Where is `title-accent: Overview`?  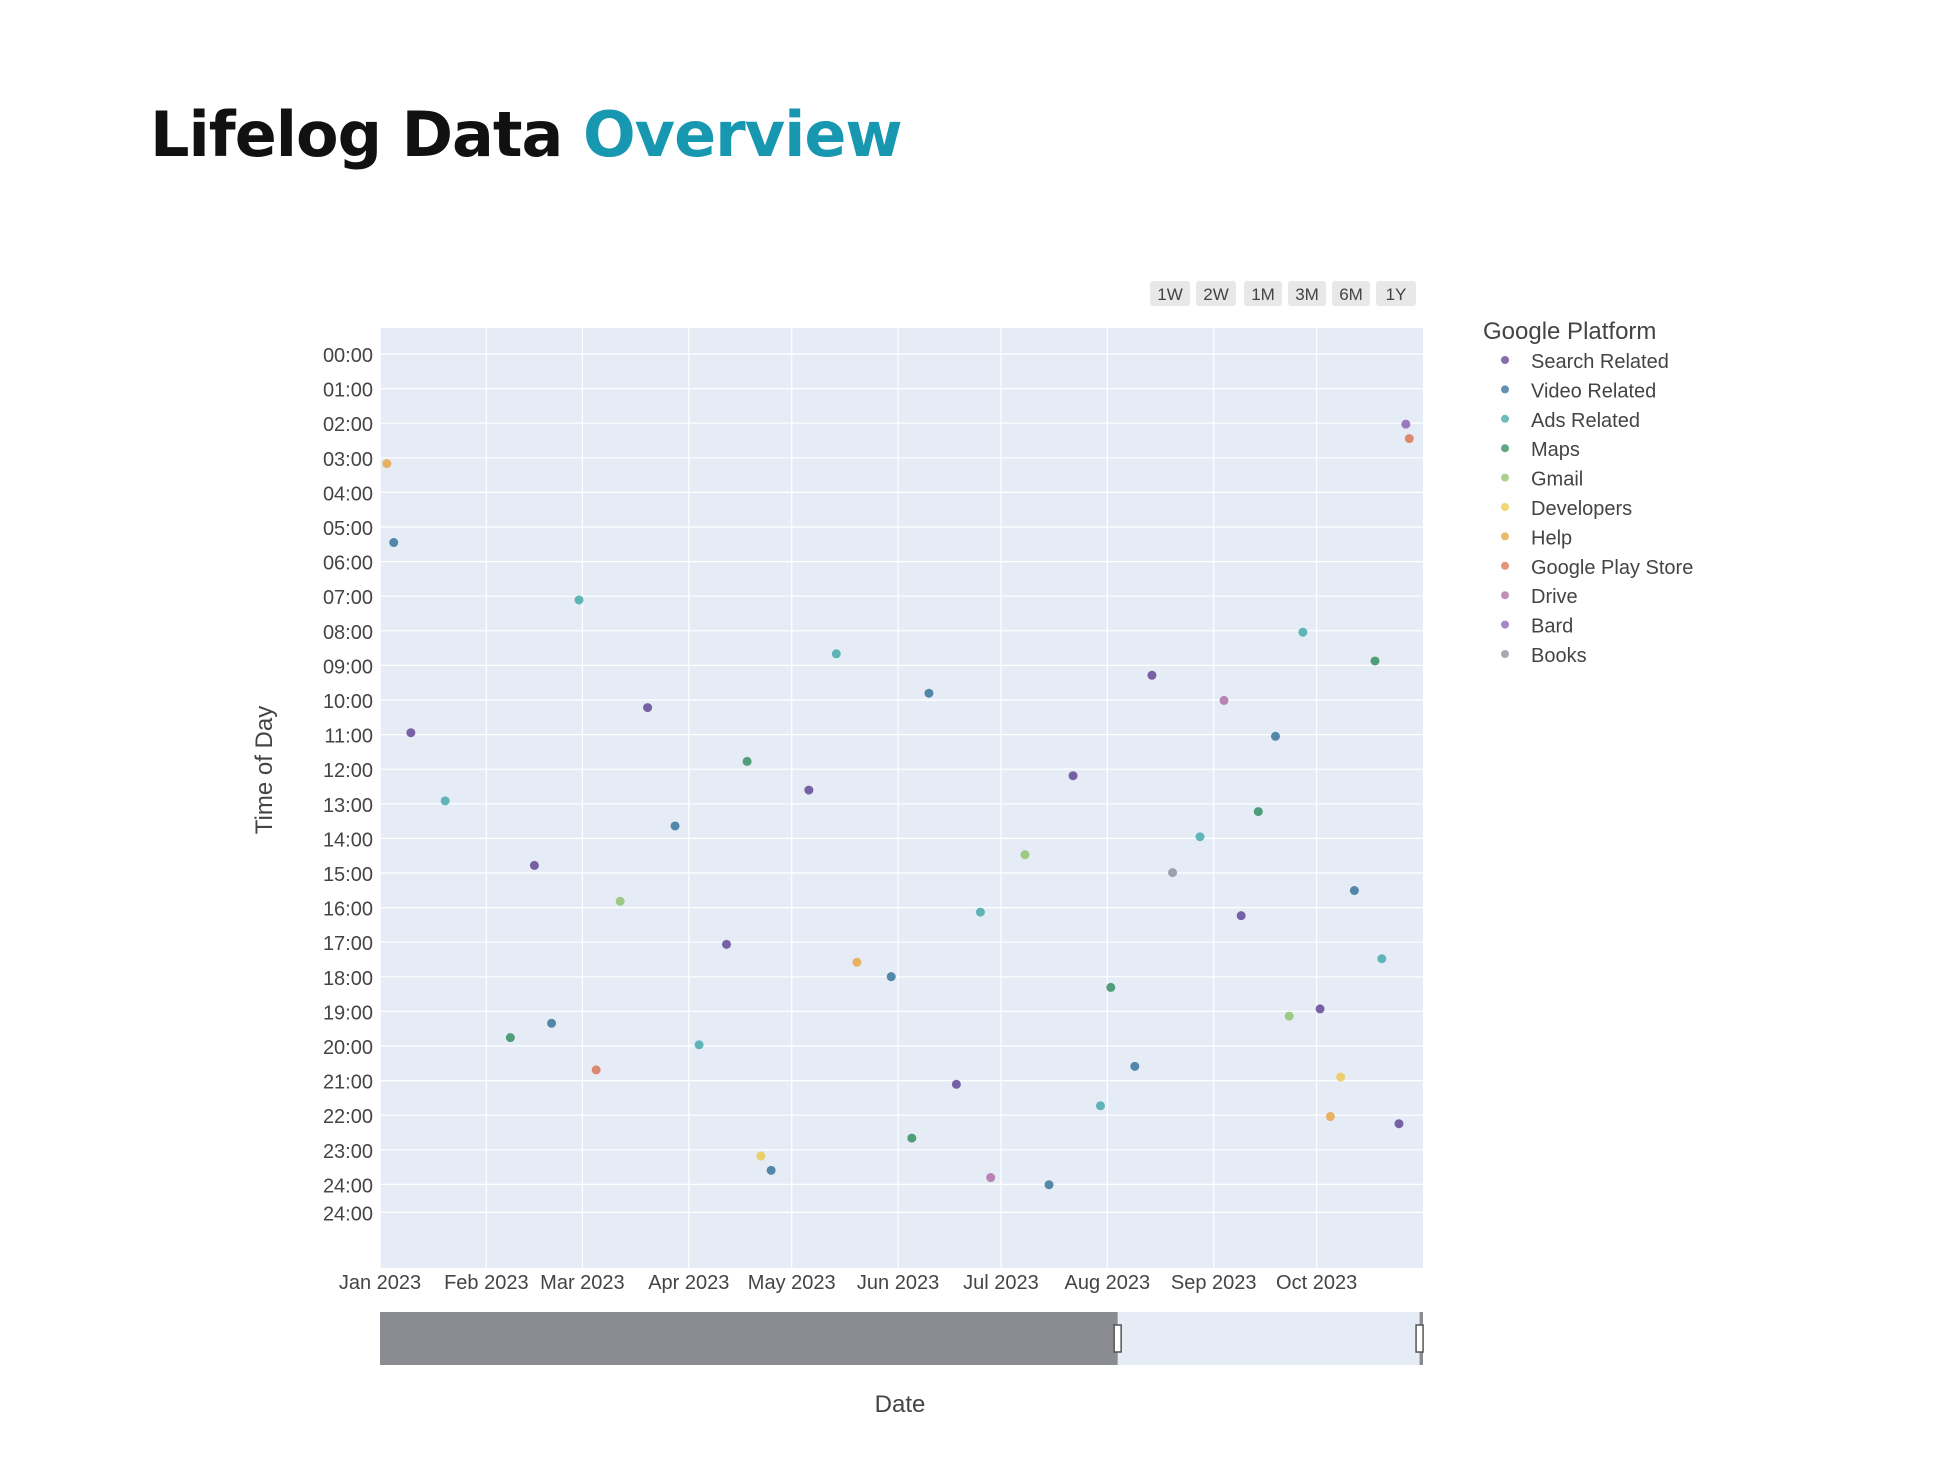 title-accent: Overview is located at coordinates (742, 134).